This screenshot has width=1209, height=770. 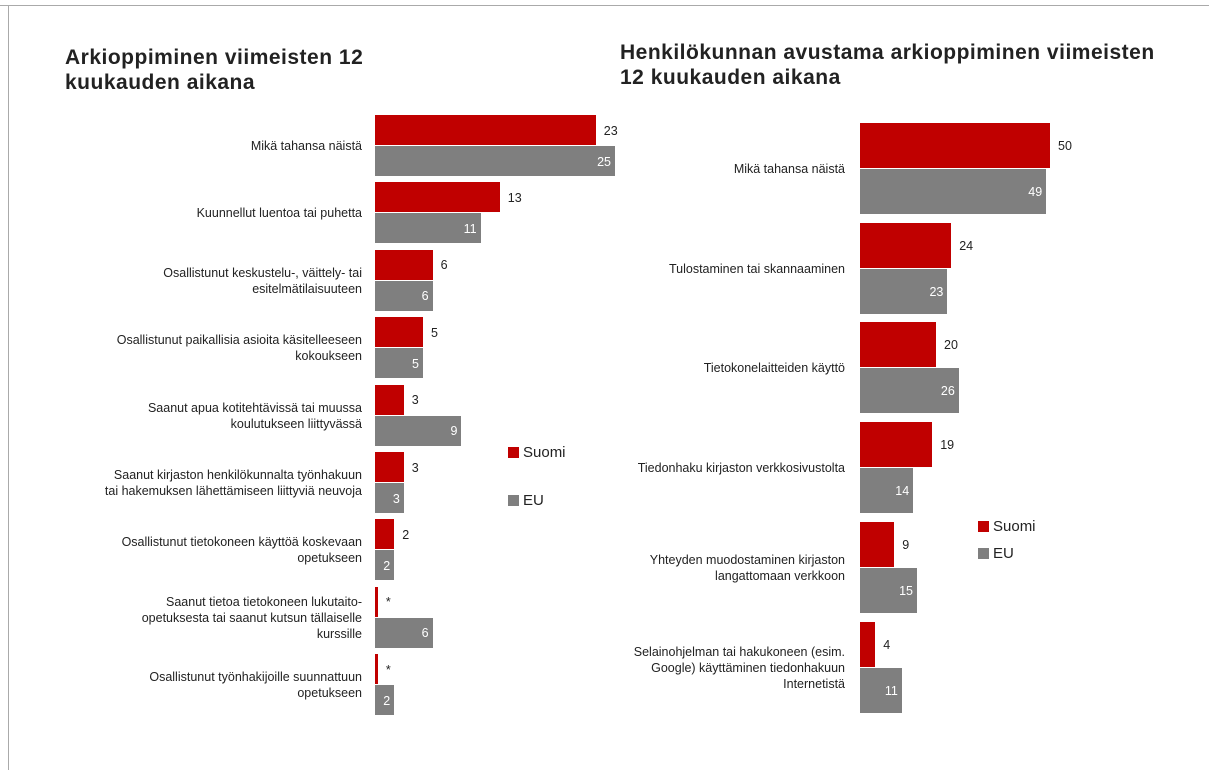 What do you see at coordinates (514, 197) in the screenshot?
I see `value-label: 13` at bounding box center [514, 197].